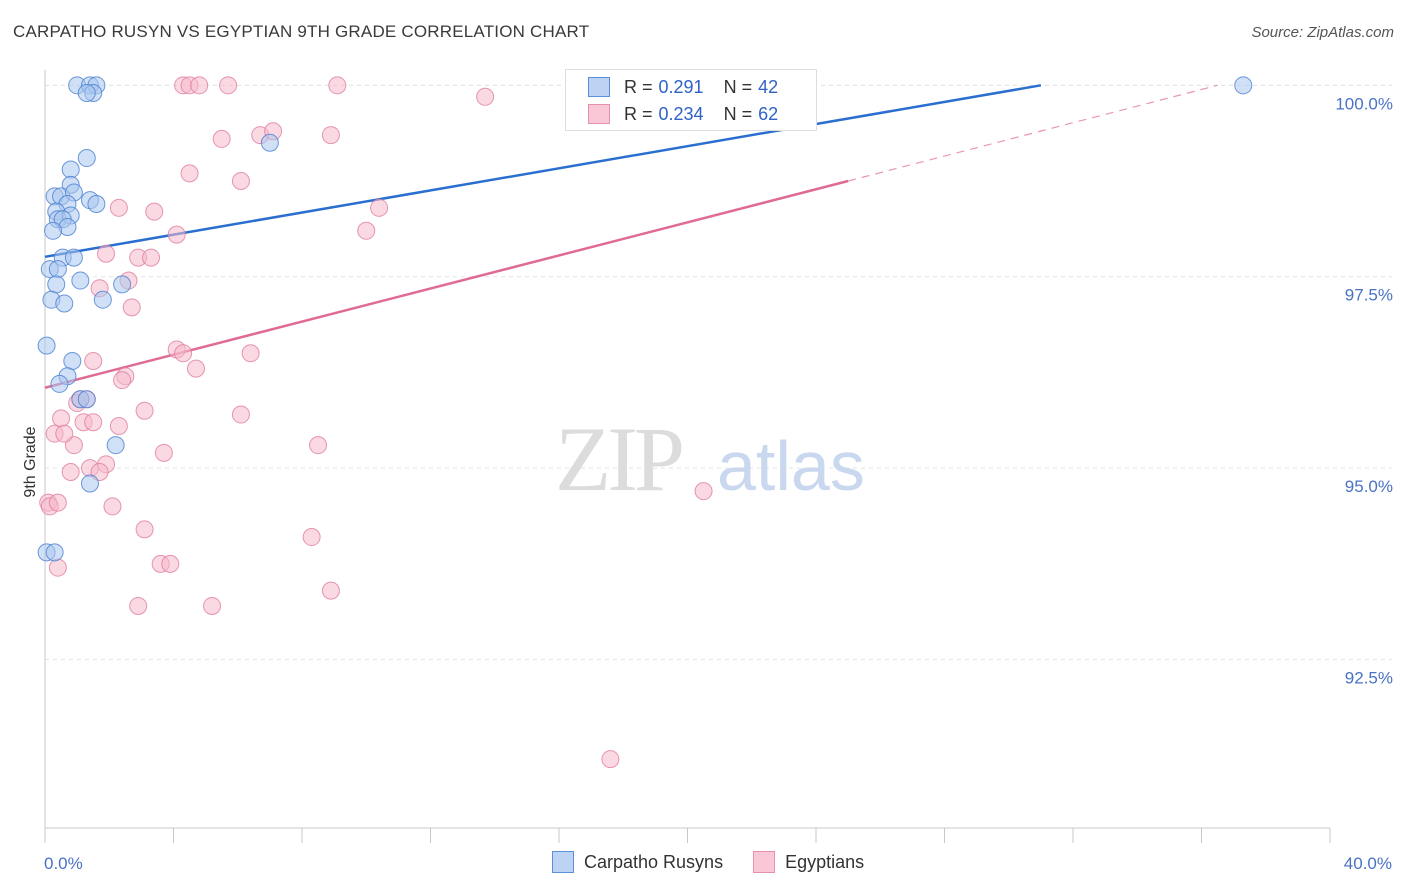 The width and height of the screenshot is (1406, 892). What do you see at coordinates (768, 86) in the screenshot?
I see `legend-n-value: 42` at bounding box center [768, 86].